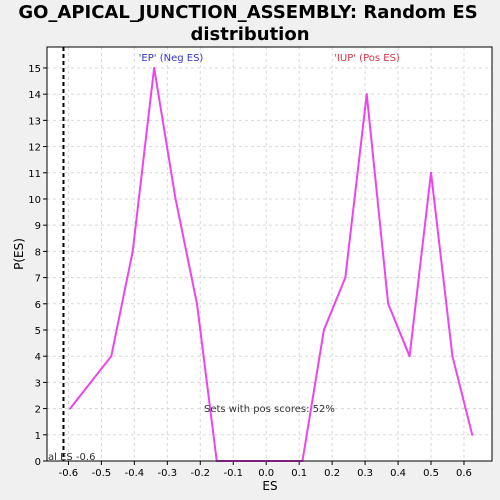 The height and width of the screenshot is (500, 500). I want to click on x-tick-label: -0.6, so click(69, 473).